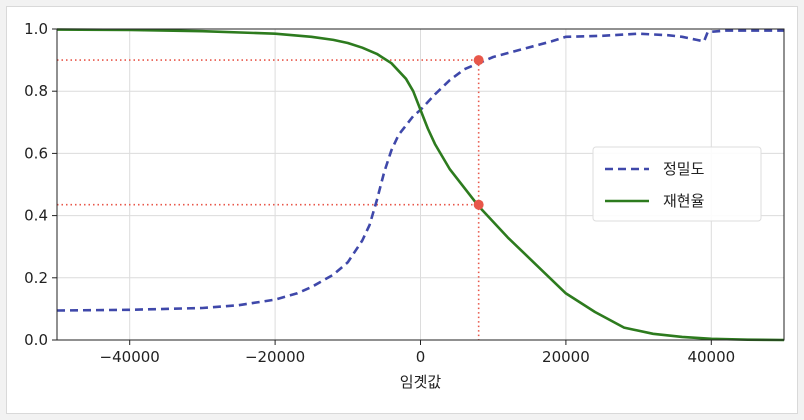 The width and height of the screenshot is (804, 420). I want to click on x-tick-label: 20000, so click(566, 357).